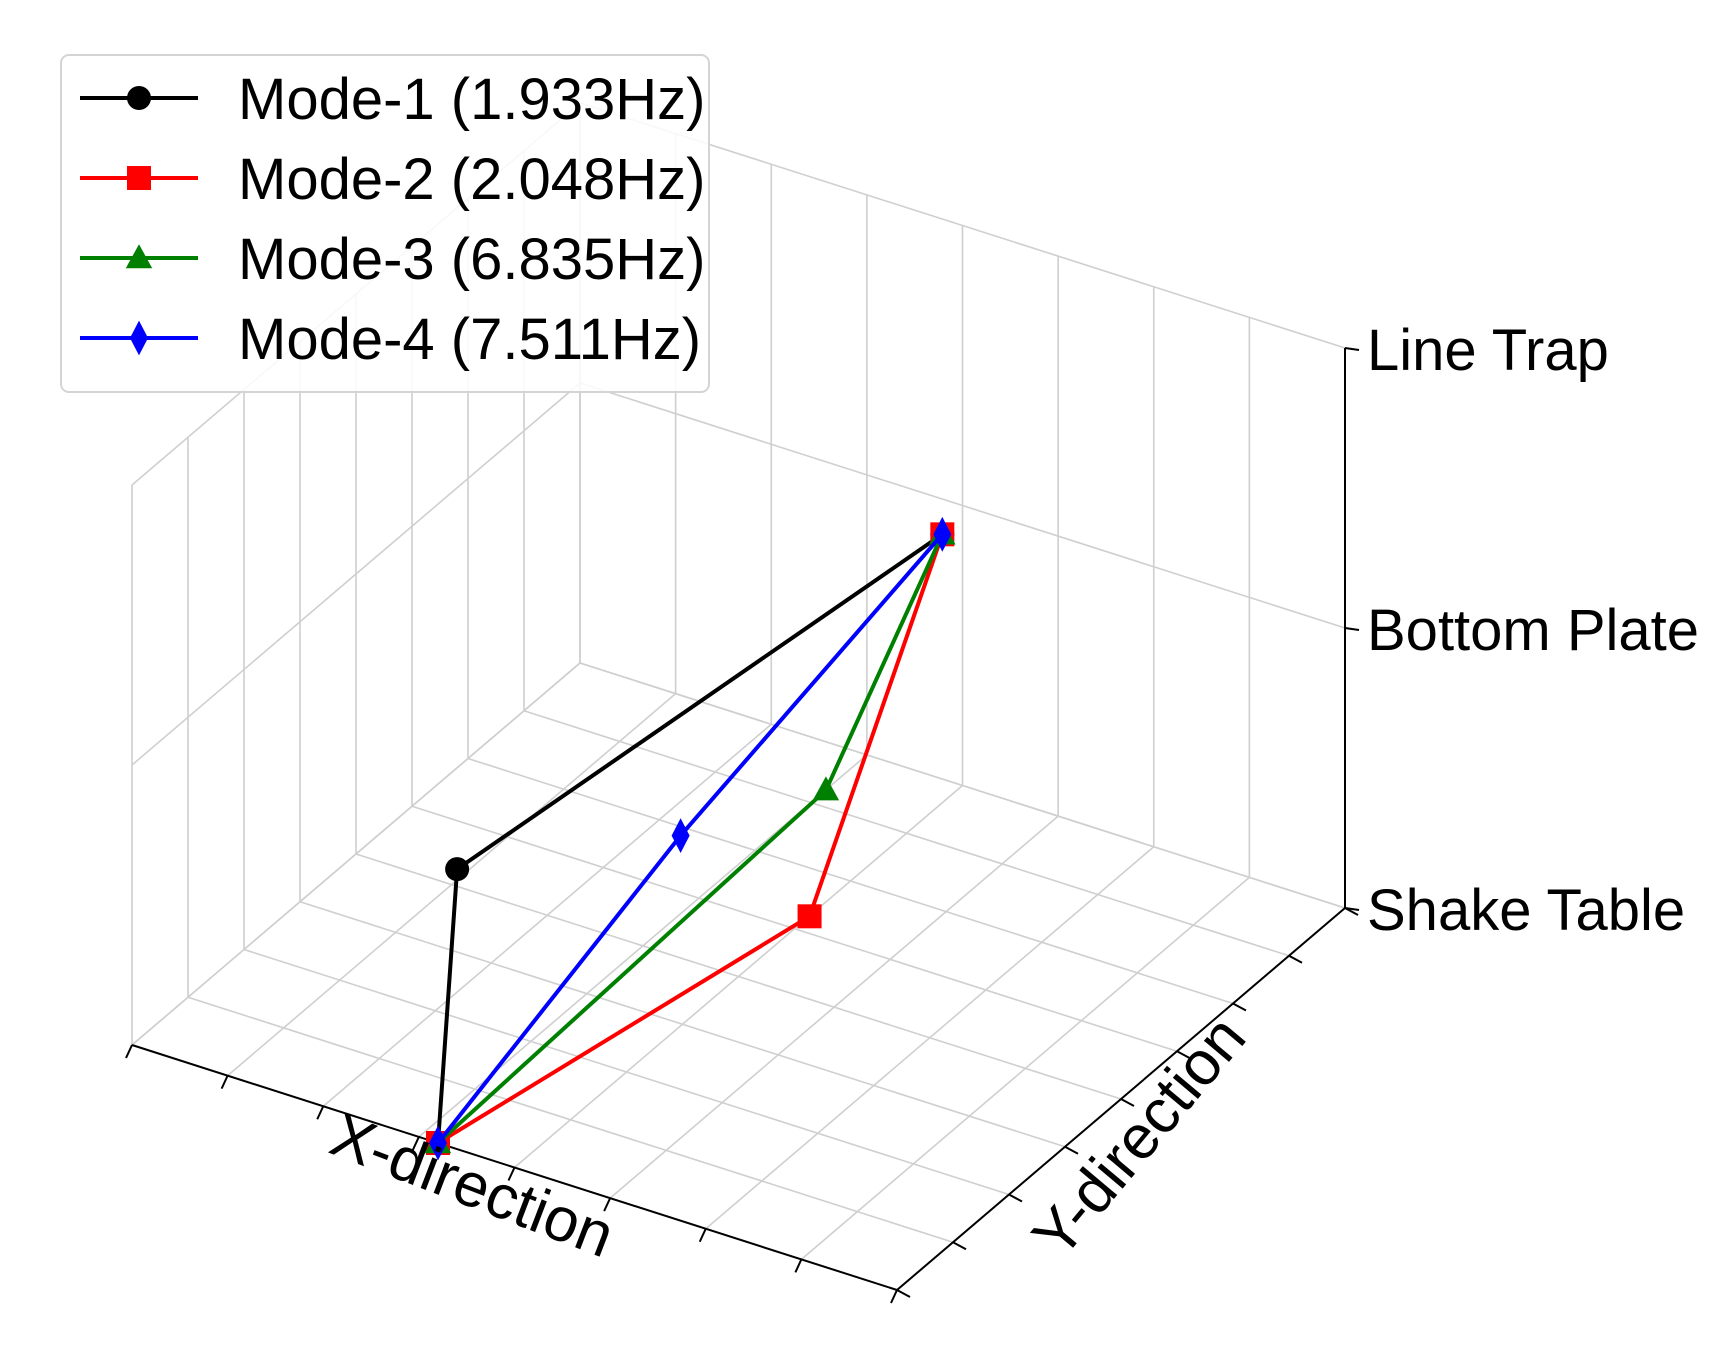 The width and height of the screenshot is (1730, 1345). Describe the element at coordinates (472, 1186) in the screenshot. I see `x-axis-label: X-direction` at that location.